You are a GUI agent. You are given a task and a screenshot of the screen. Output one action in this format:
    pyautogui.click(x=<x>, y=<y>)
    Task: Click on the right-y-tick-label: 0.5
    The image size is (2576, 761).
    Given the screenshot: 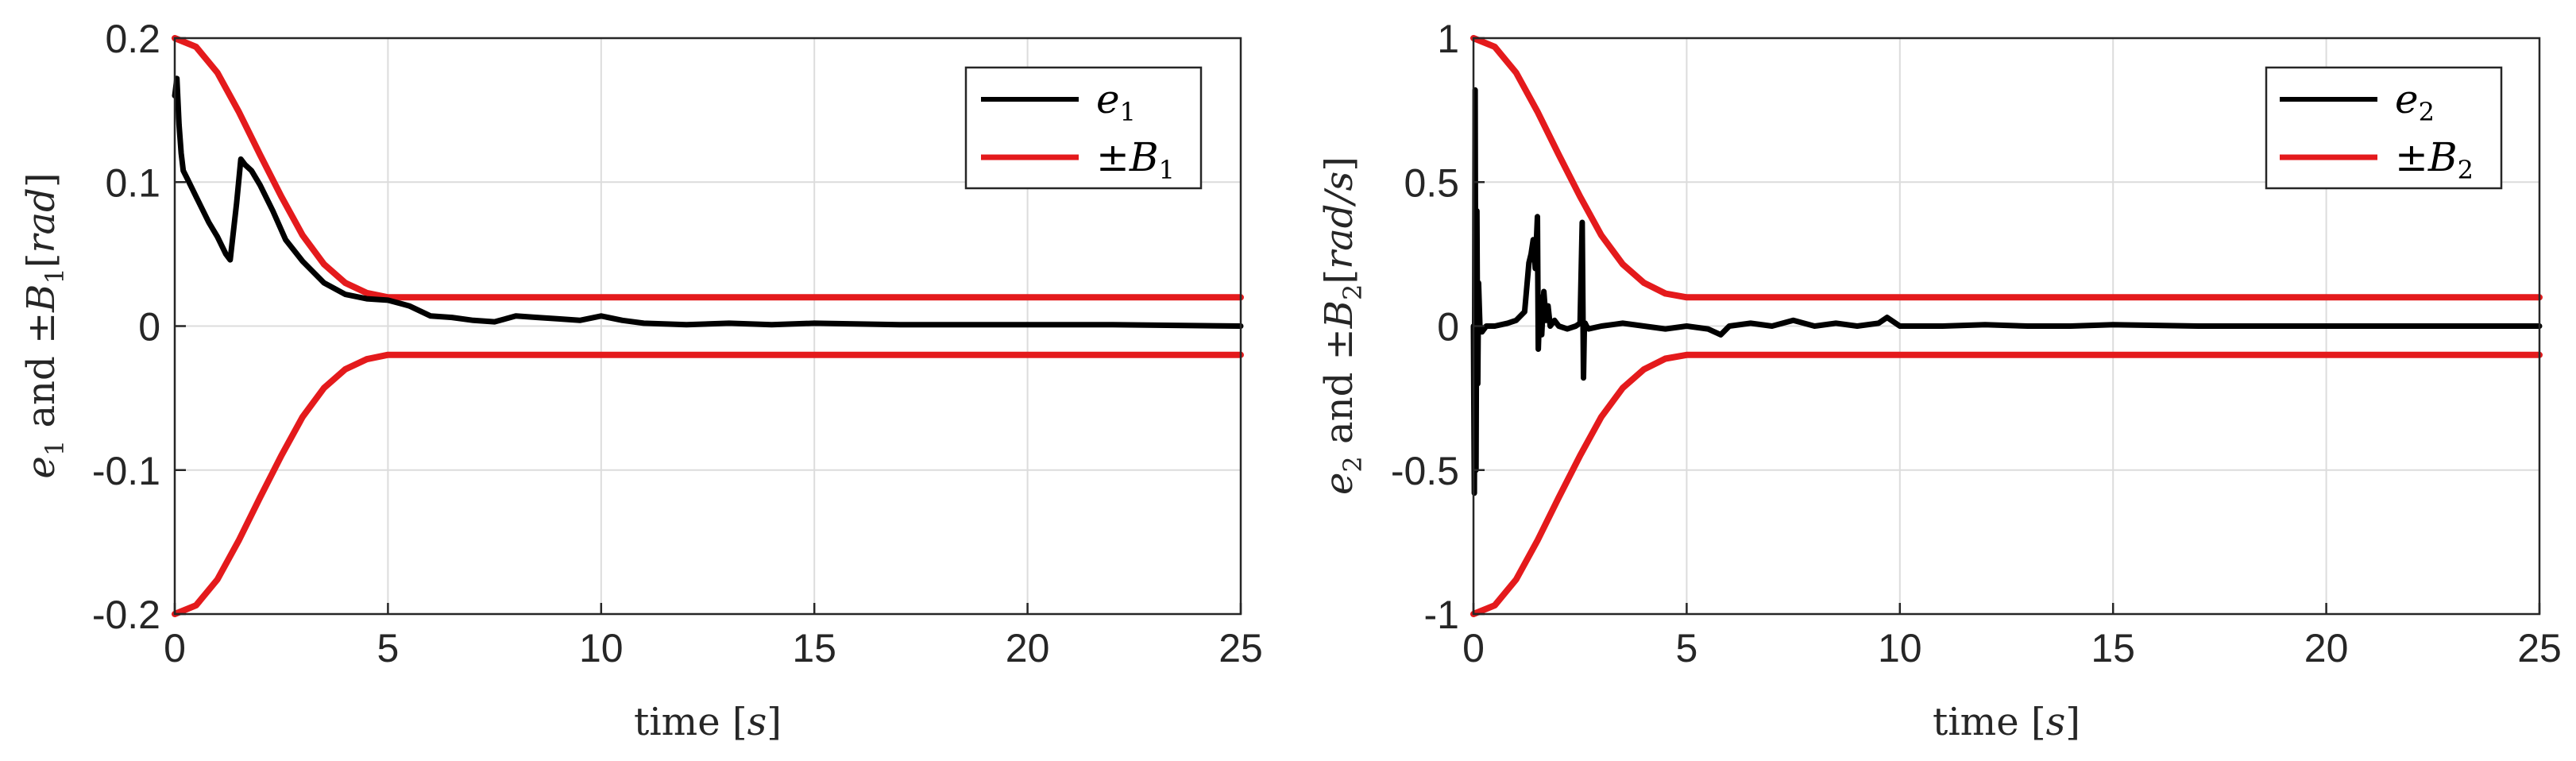 What is the action you would take?
    pyautogui.click(x=1431, y=183)
    